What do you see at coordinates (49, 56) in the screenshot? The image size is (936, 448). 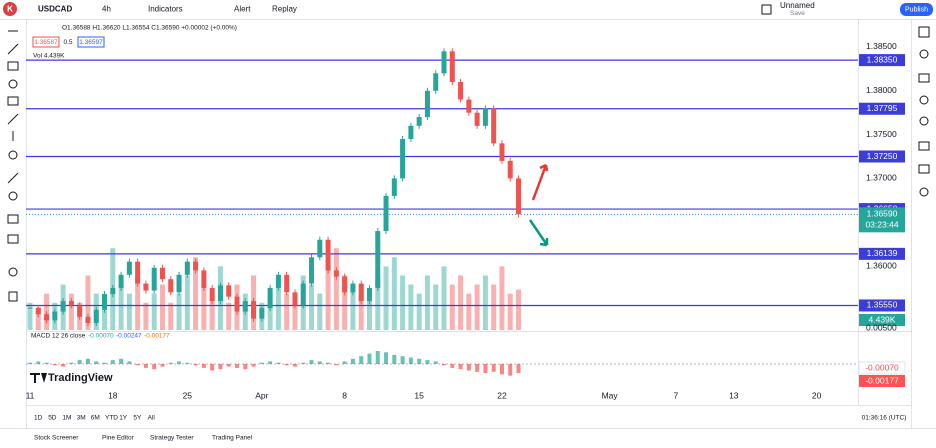 I see `volume-legend: Vol 4.439K` at bounding box center [49, 56].